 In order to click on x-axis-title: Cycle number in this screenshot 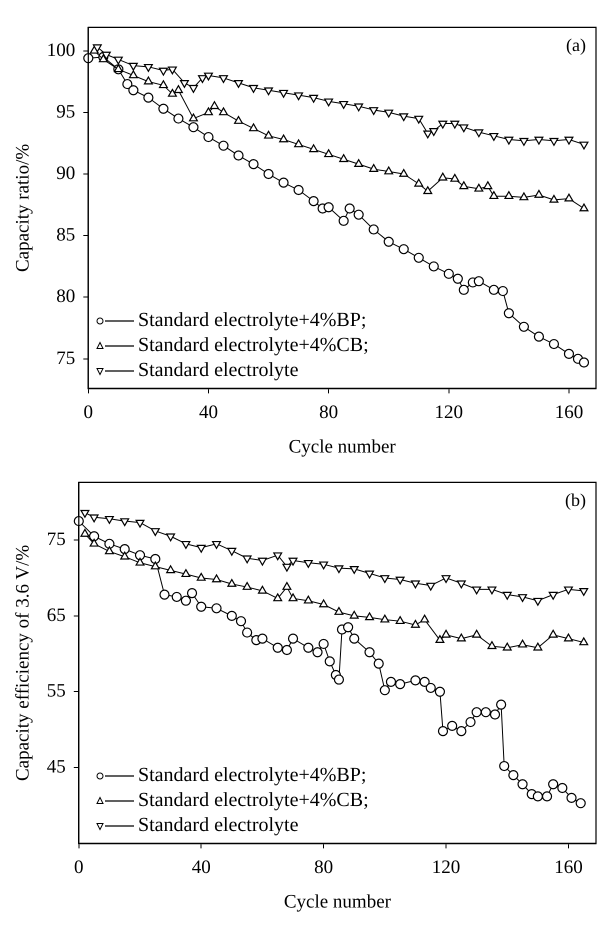, I will do `click(342, 447)`.